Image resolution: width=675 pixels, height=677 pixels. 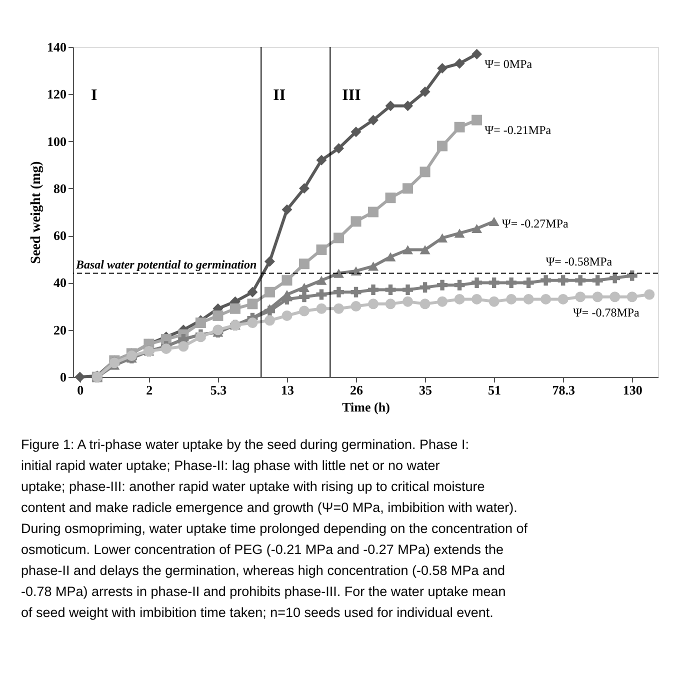 What do you see at coordinates (518, 130) in the screenshot?
I see `series-label: Ψ= -0.21MPa` at bounding box center [518, 130].